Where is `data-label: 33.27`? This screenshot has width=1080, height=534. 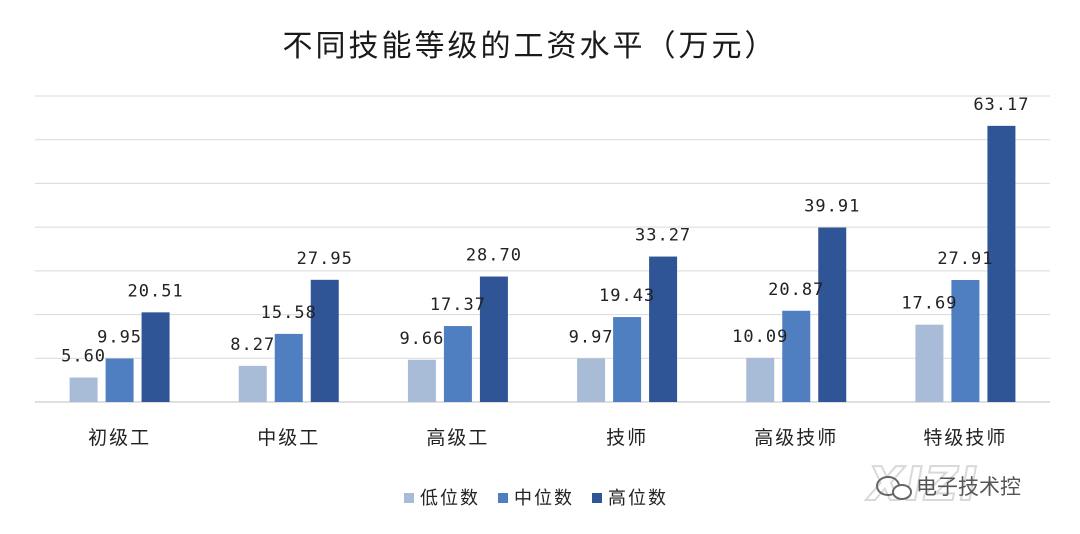 data-label: 33.27 is located at coordinates (663, 236).